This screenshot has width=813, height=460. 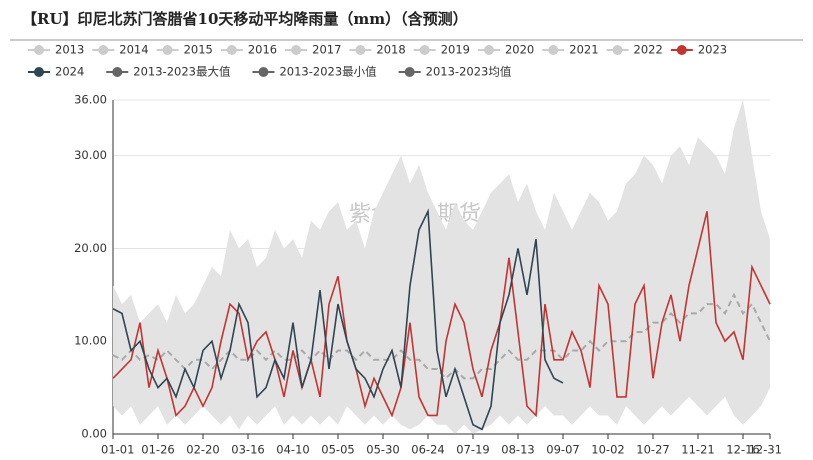 I want to click on legend-item: 2013, so click(x=56, y=50).